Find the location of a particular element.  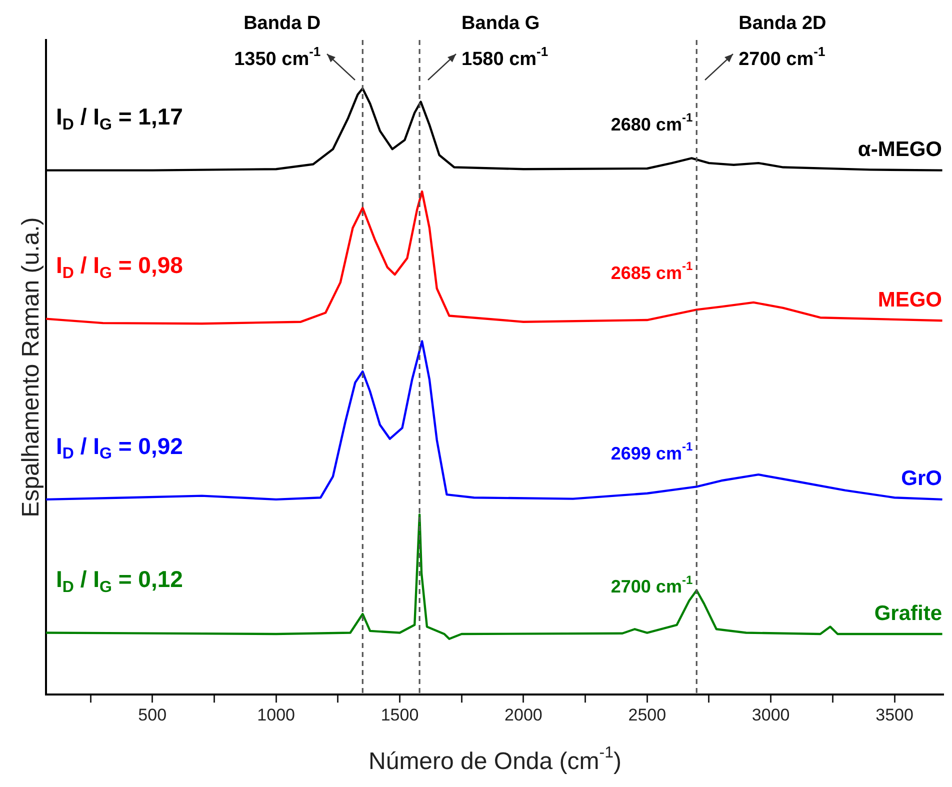

x-tick-label: 3000 is located at coordinates (771, 714).